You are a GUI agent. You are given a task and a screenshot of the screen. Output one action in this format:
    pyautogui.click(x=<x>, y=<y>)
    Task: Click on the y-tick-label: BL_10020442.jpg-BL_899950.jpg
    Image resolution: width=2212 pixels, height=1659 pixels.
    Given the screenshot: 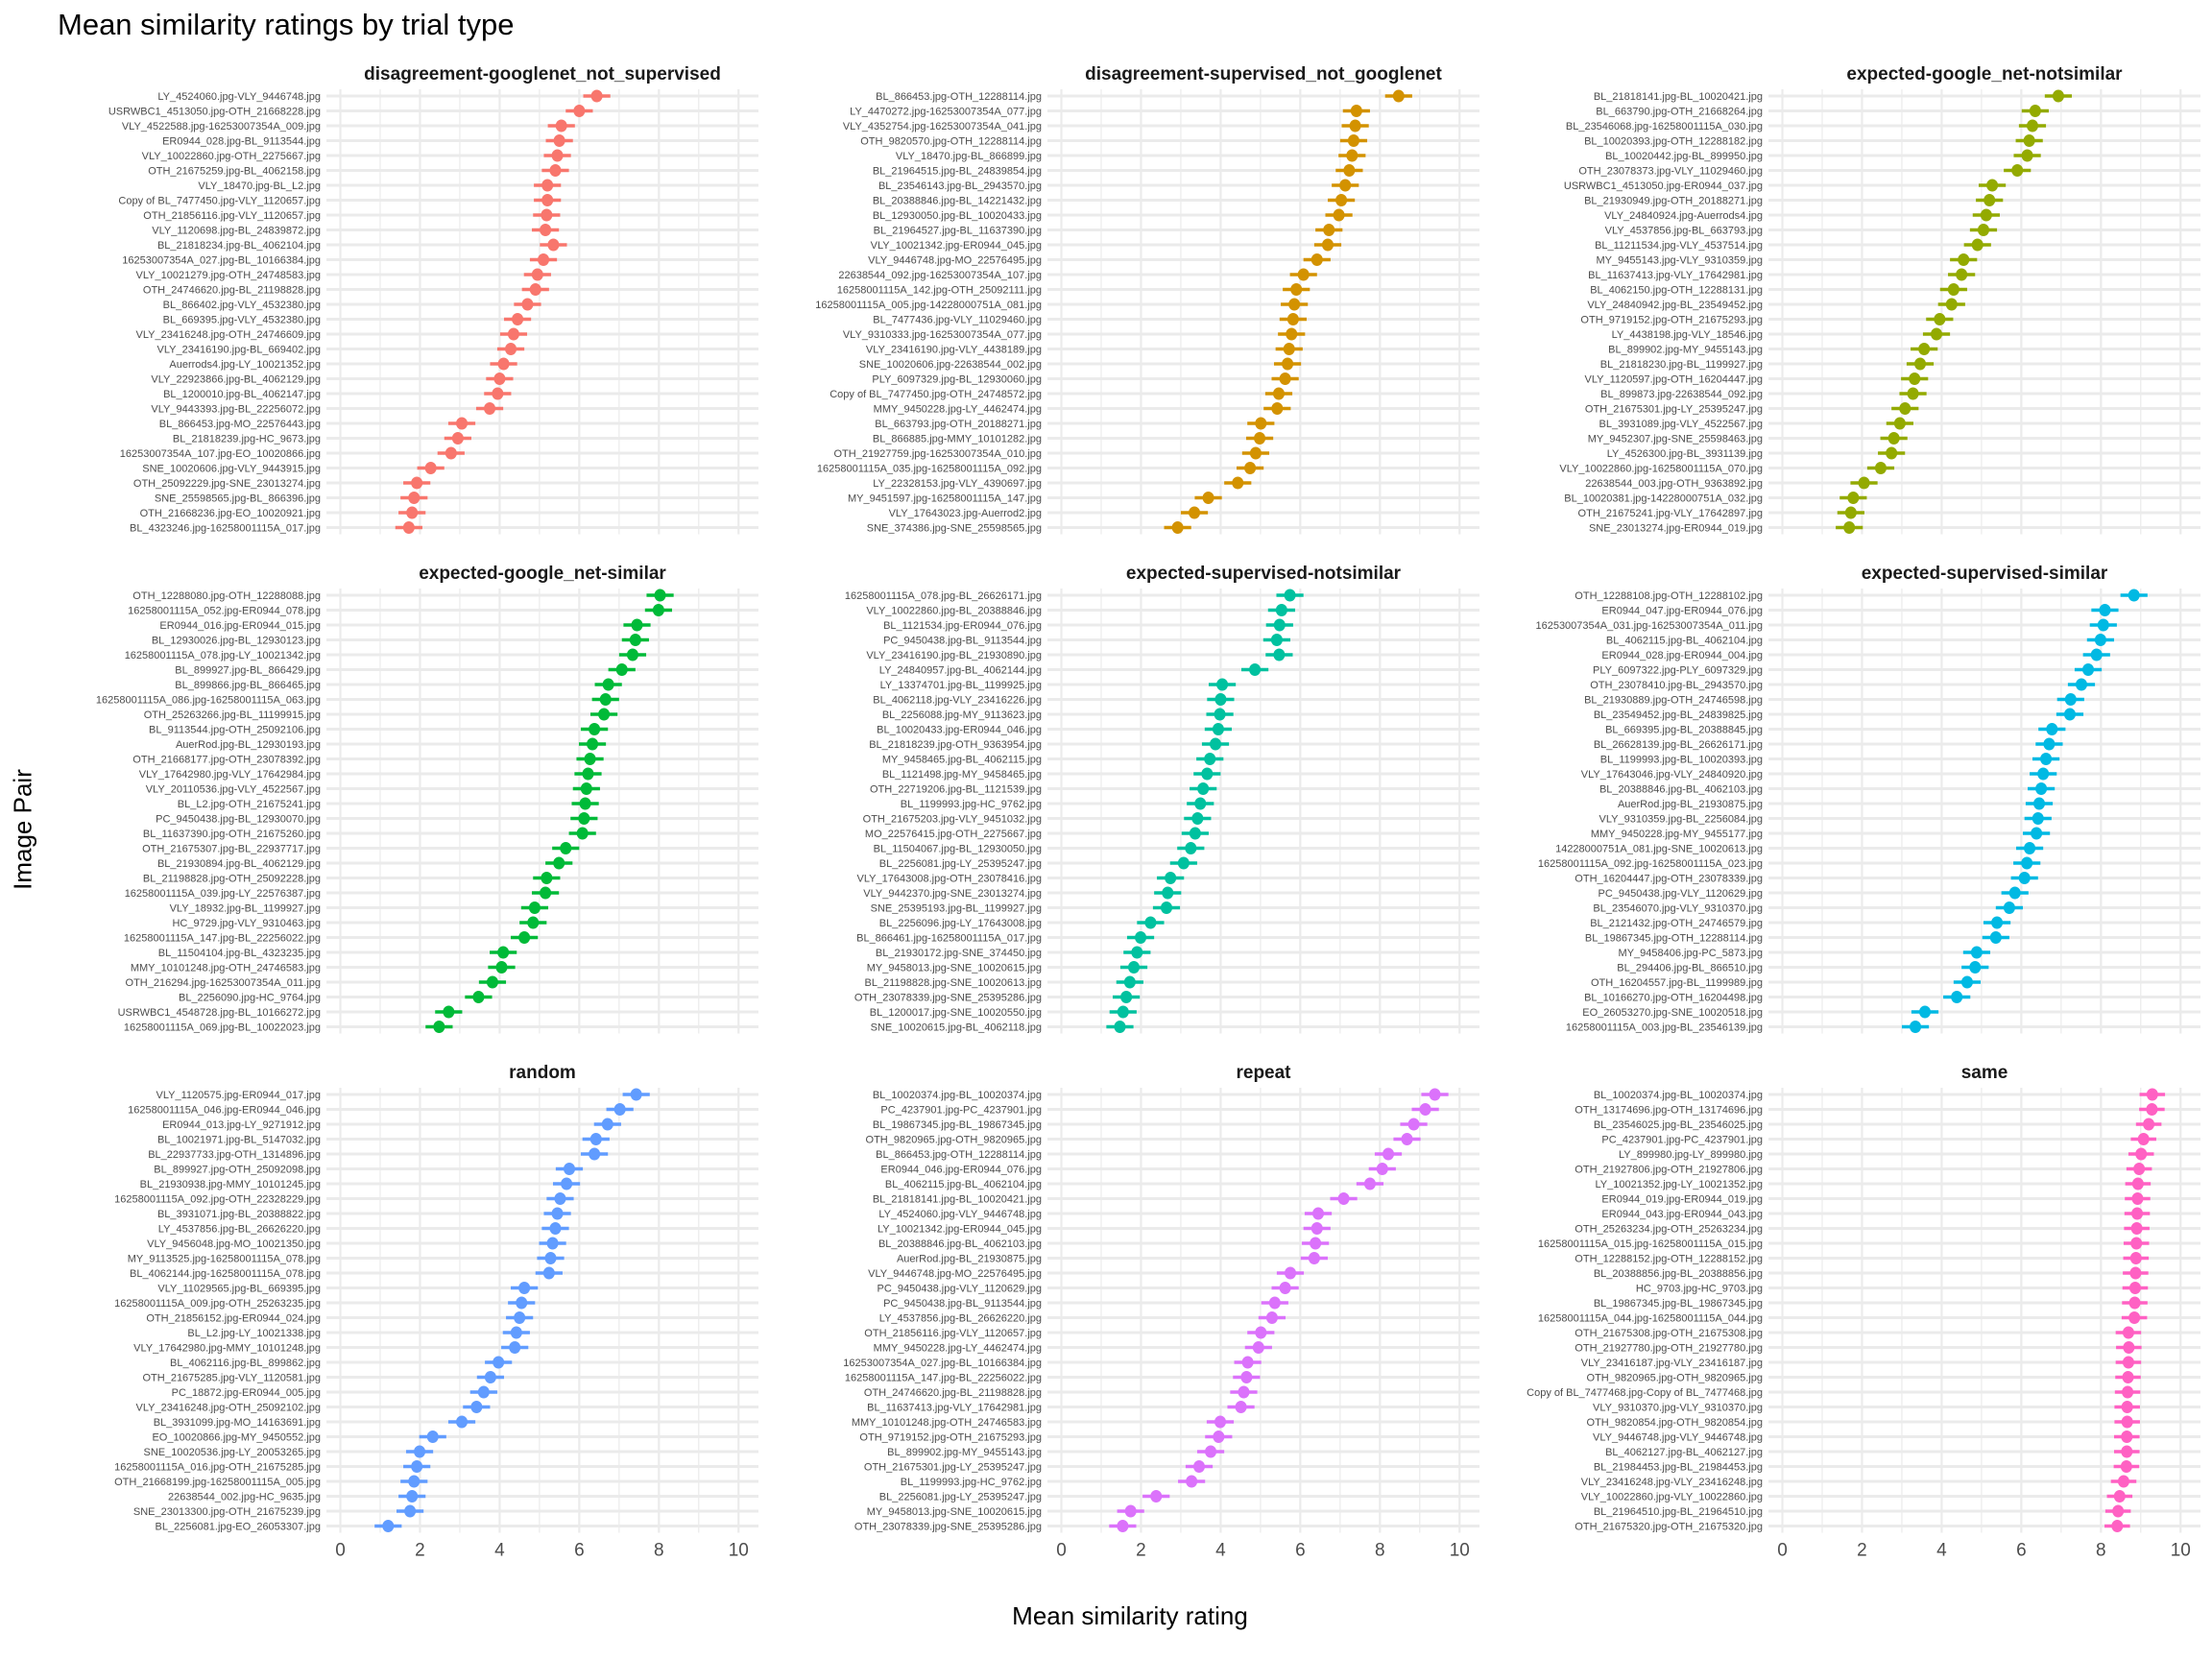 What is the action you would take?
    pyautogui.click(x=1684, y=156)
    